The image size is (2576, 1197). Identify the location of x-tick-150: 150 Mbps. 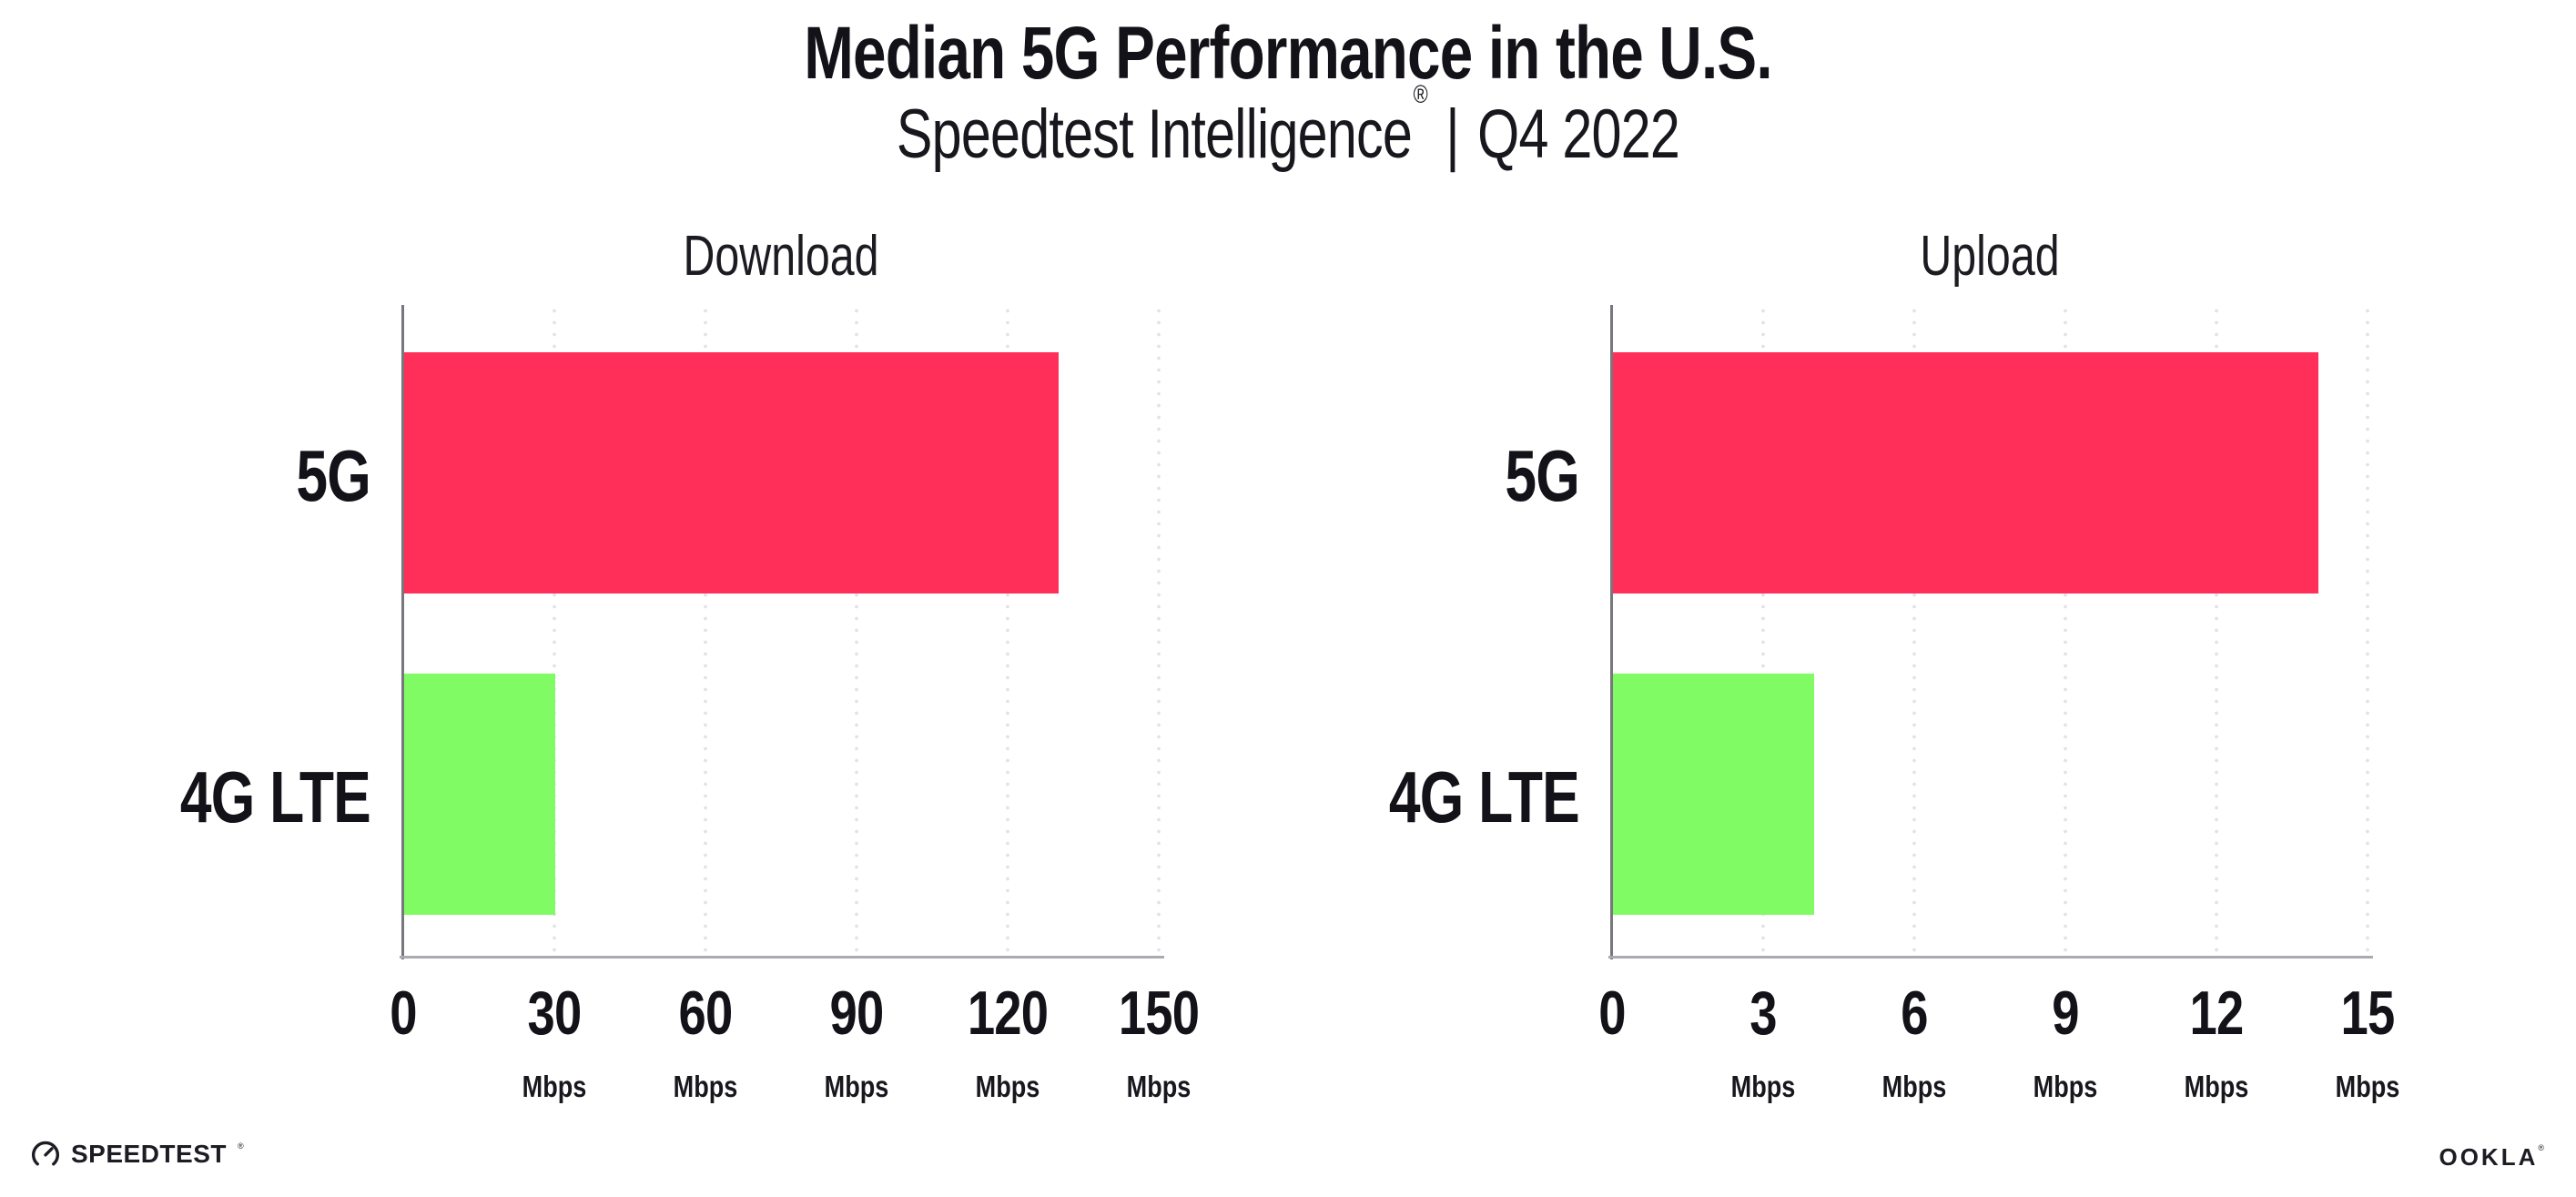
(1159, 1041).